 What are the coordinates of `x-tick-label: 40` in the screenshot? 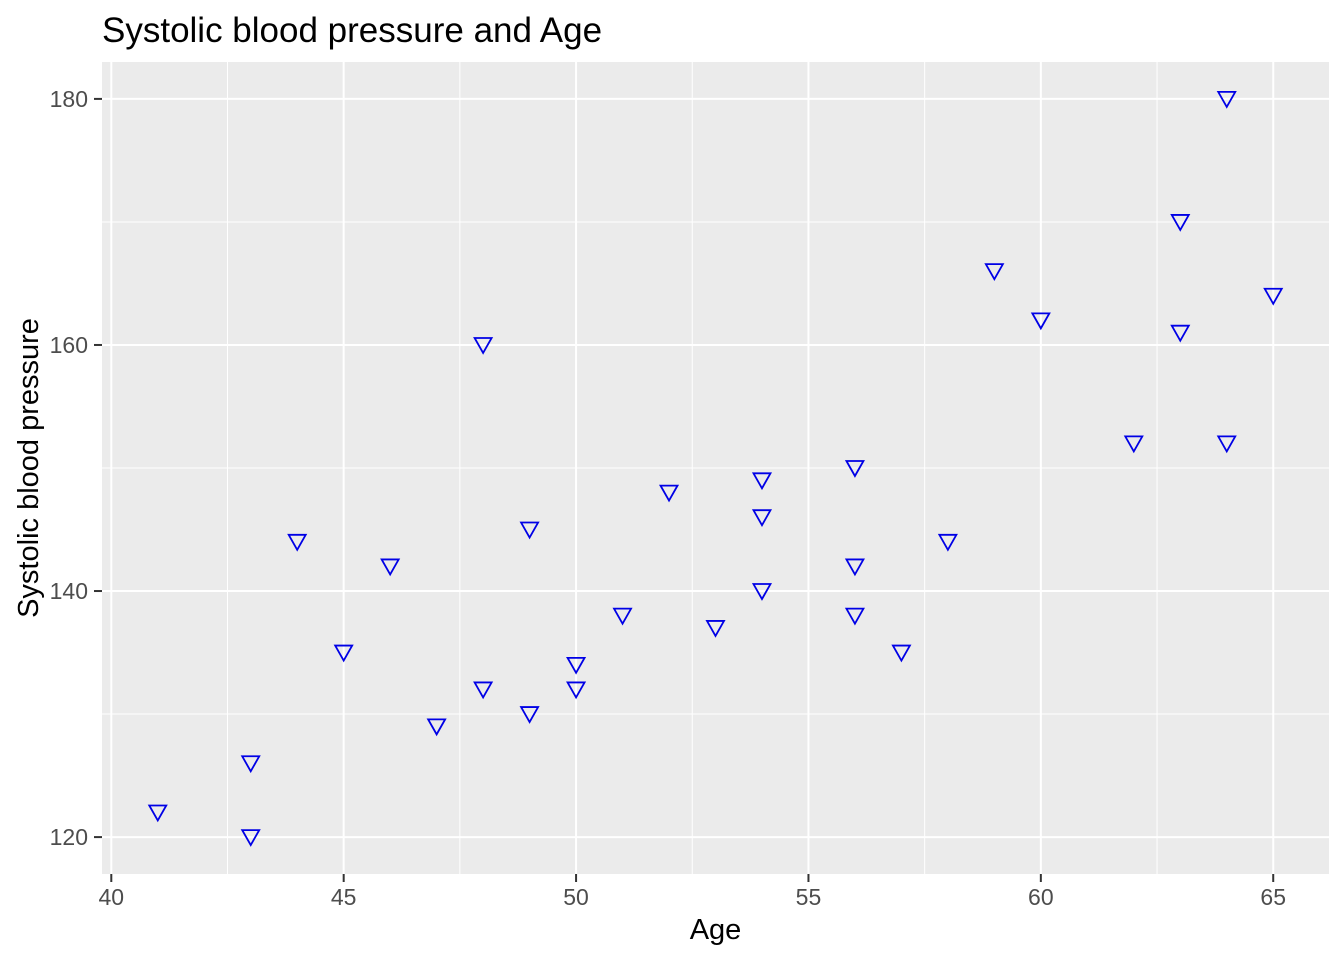 It's located at (111, 897).